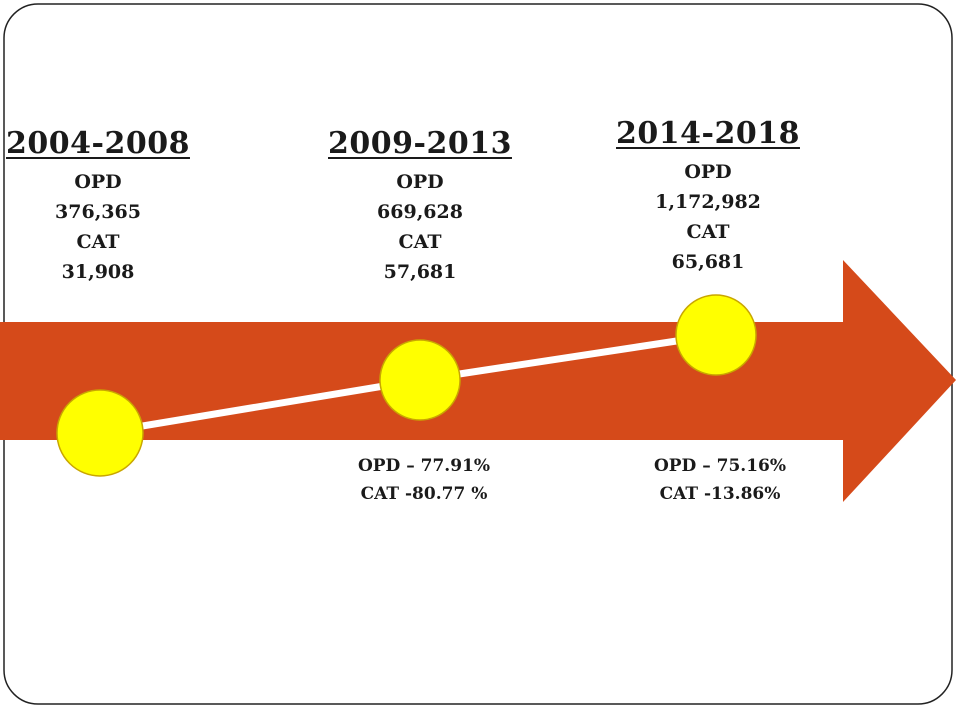 This screenshot has height=708, width=956. I want to click on opd-value: 1,172,982, so click(708, 202).